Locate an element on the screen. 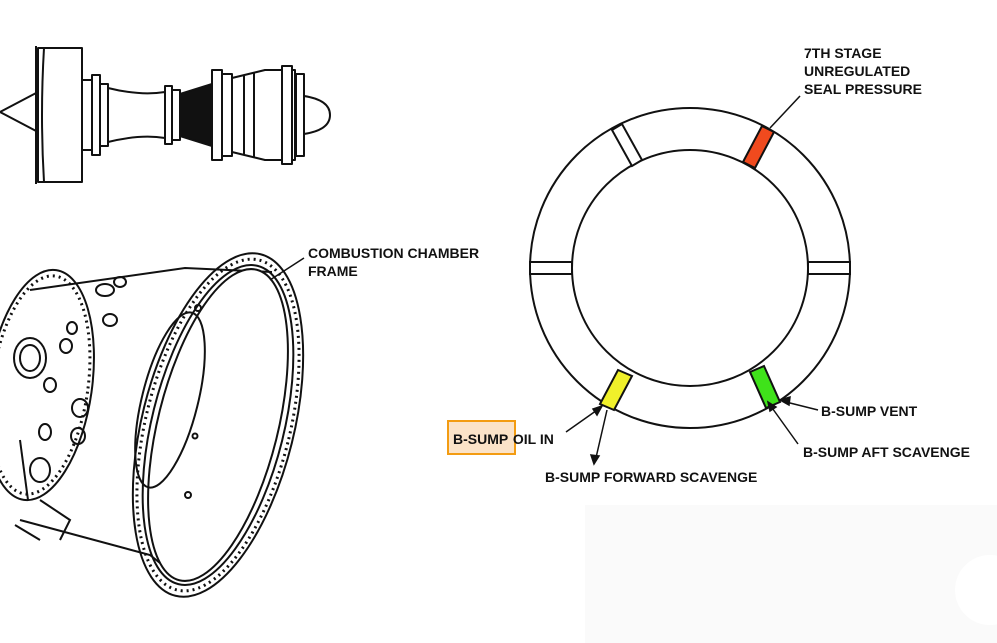  seal-pressure-line-2: UNREGULATED is located at coordinates (857, 71).